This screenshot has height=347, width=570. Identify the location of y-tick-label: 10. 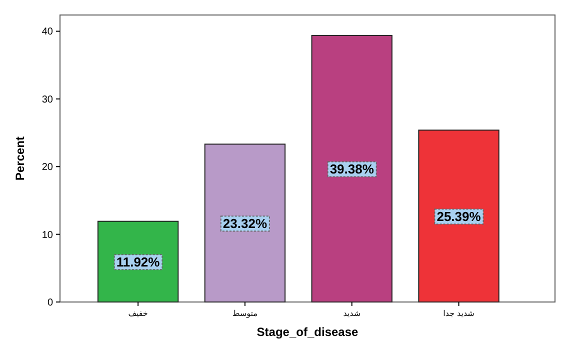
(48, 235).